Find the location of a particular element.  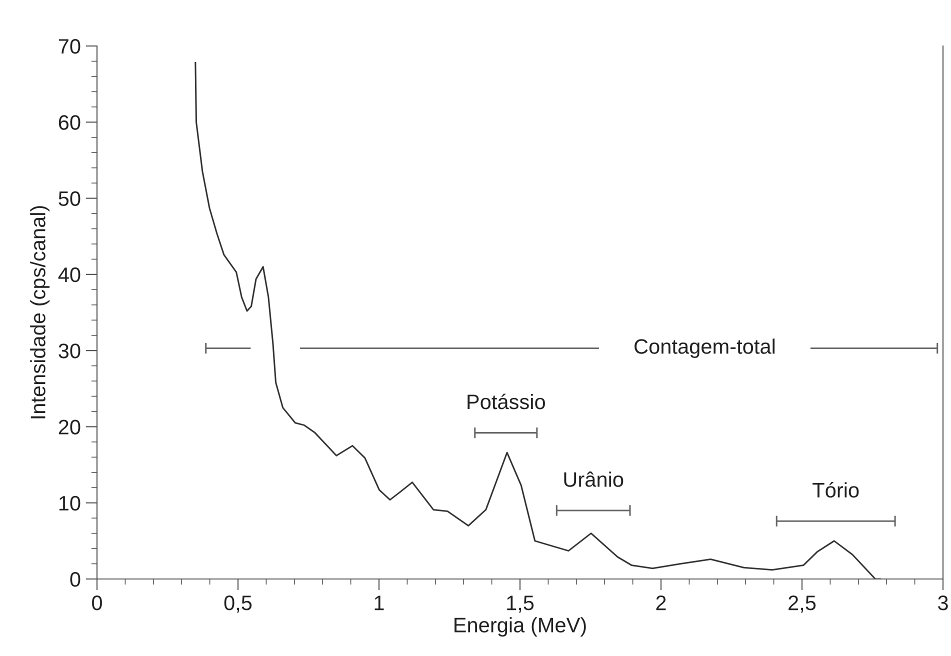

y-tick-label: 40 is located at coordinates (69, 274).